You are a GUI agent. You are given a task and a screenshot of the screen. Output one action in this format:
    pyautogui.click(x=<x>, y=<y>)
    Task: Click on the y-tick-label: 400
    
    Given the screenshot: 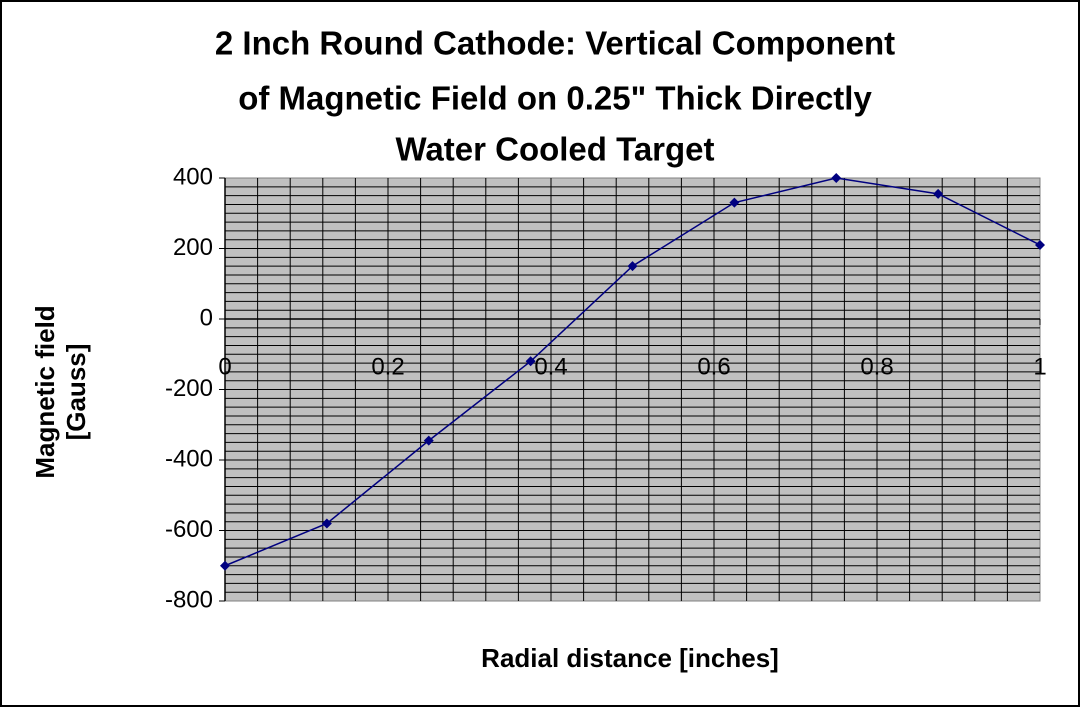 What is the action you would take?
    pyautogui.click(x=193, y=176)
    